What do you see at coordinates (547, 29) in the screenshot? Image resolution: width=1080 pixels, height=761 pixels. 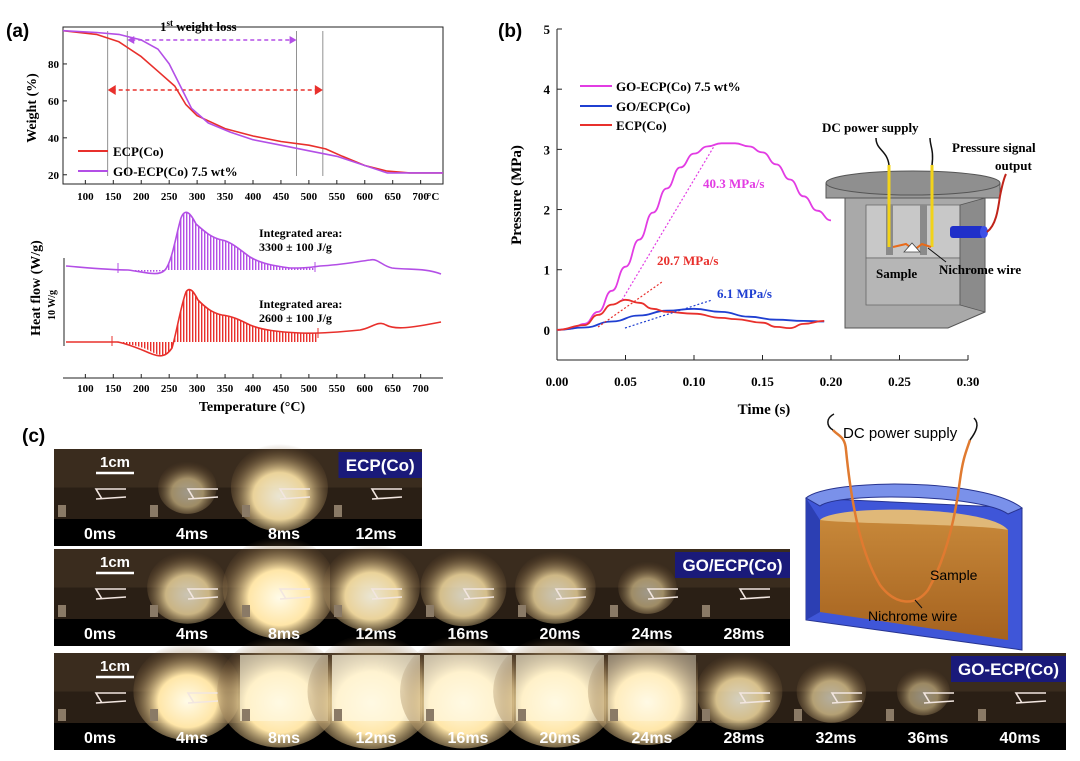 I see `pressure-ytick-label: 5` at bounding box center [547, 29].